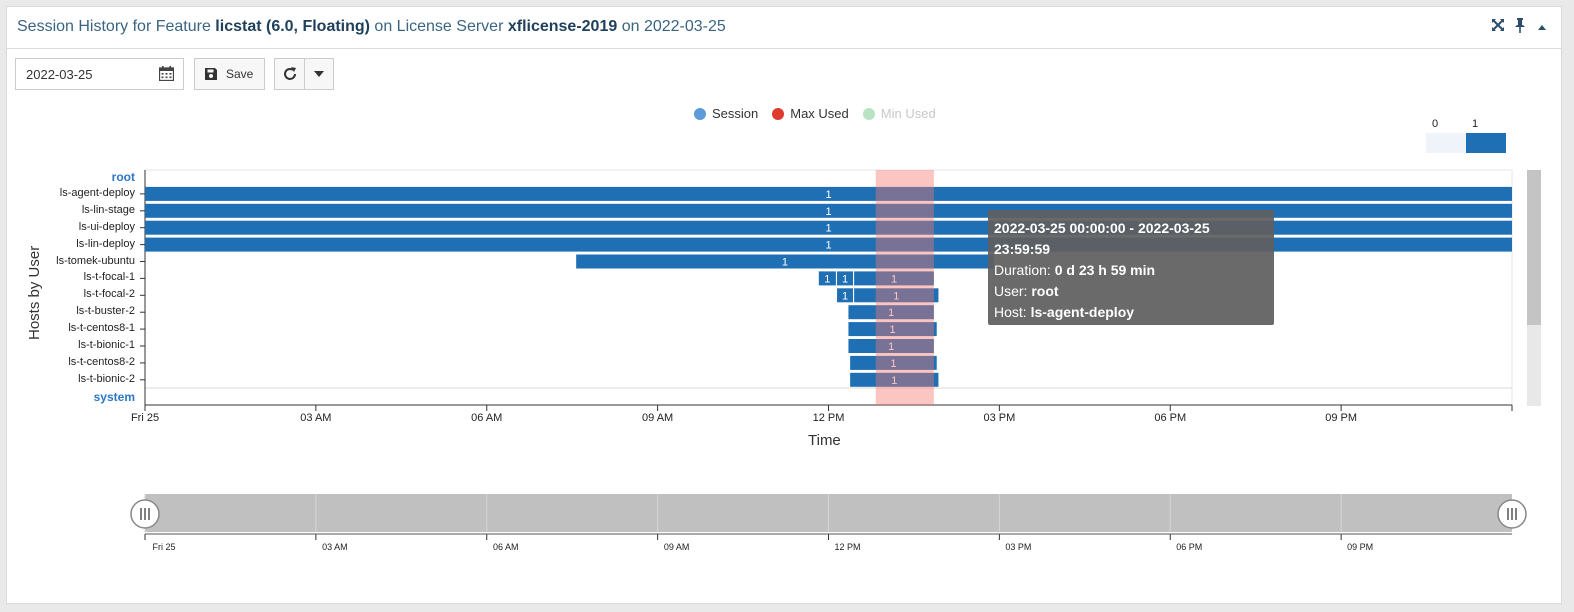 This screenshot has width=1574, height=612. What do you see at coordinates (116, 26) in the screenshot?
I see `title-prefix: Session History for Feature` at bounding box center [116, 26].